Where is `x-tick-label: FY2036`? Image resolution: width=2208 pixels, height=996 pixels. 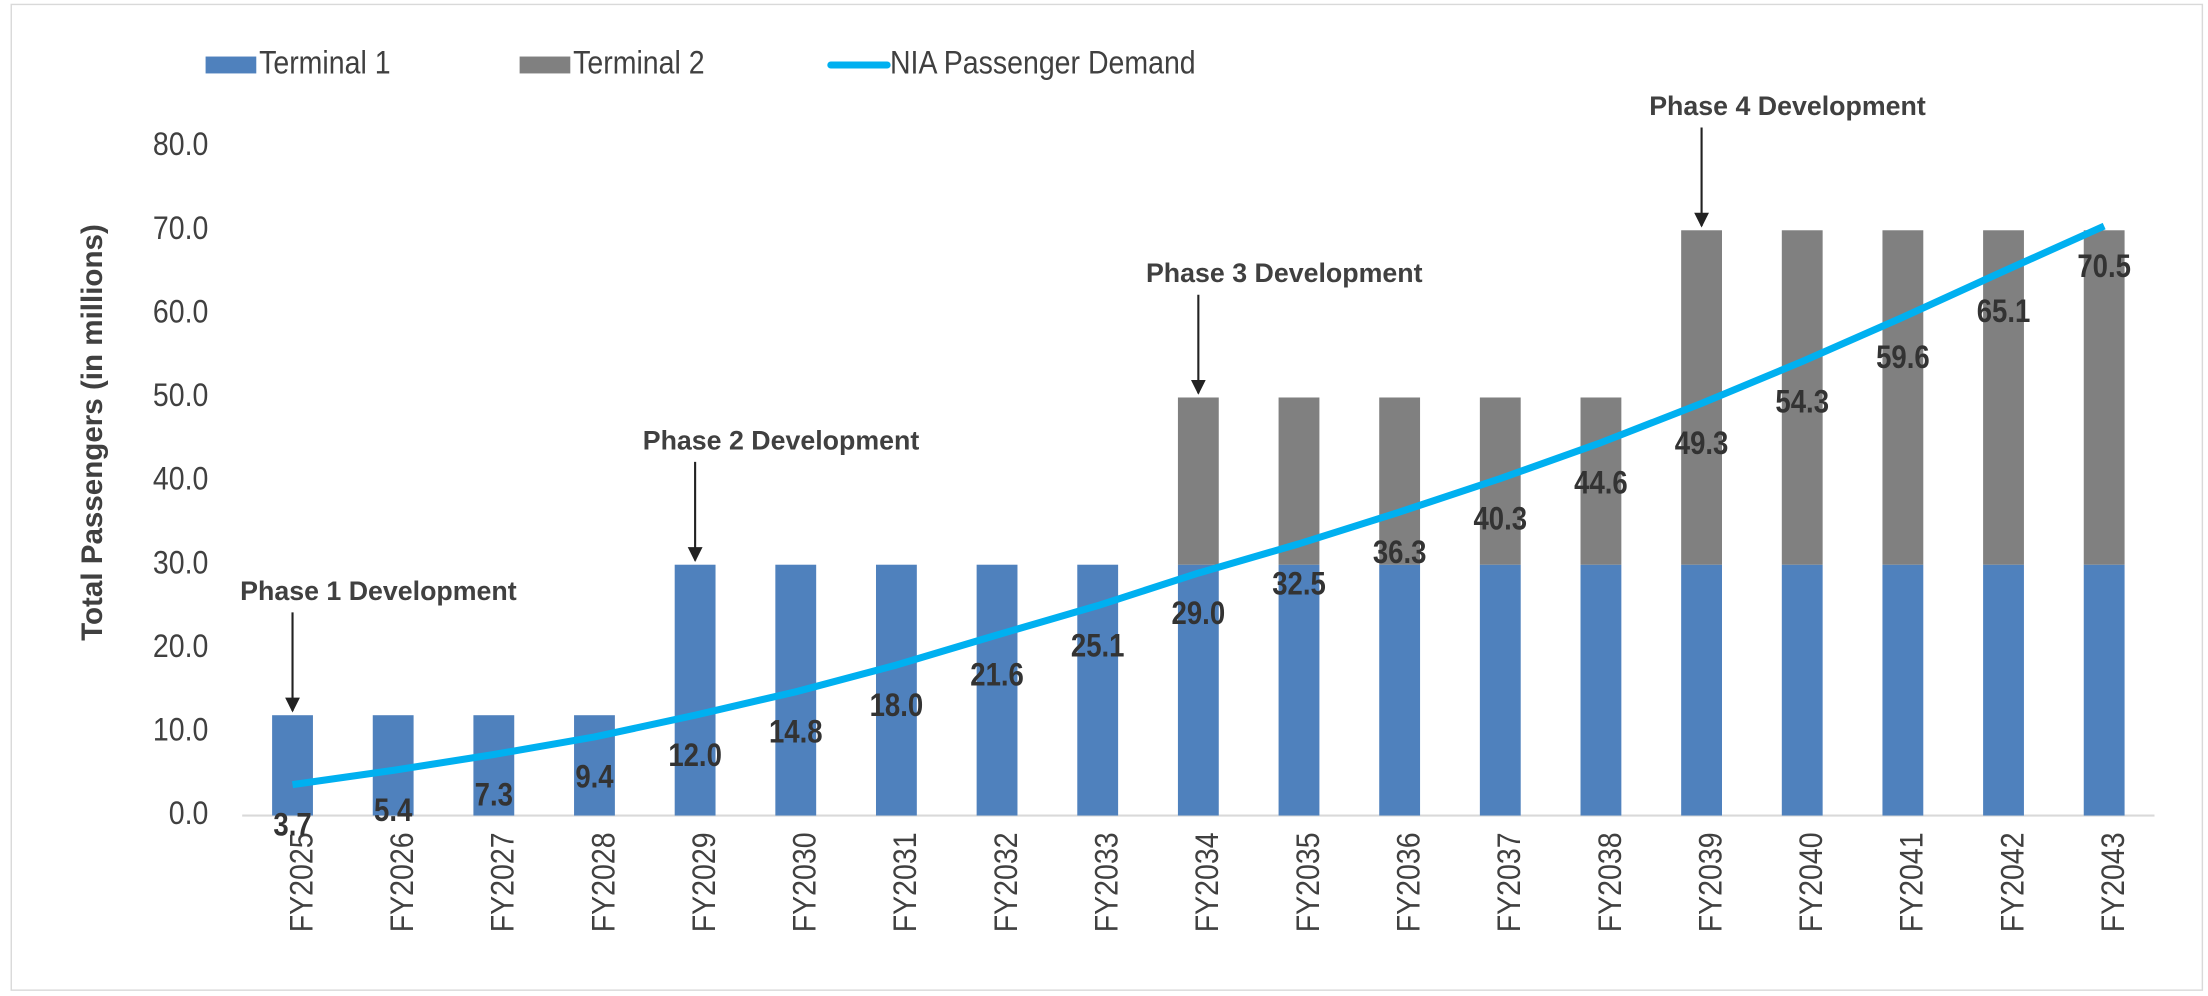 x-tick-label: FY2036 is located at coordinates (1409, 882).